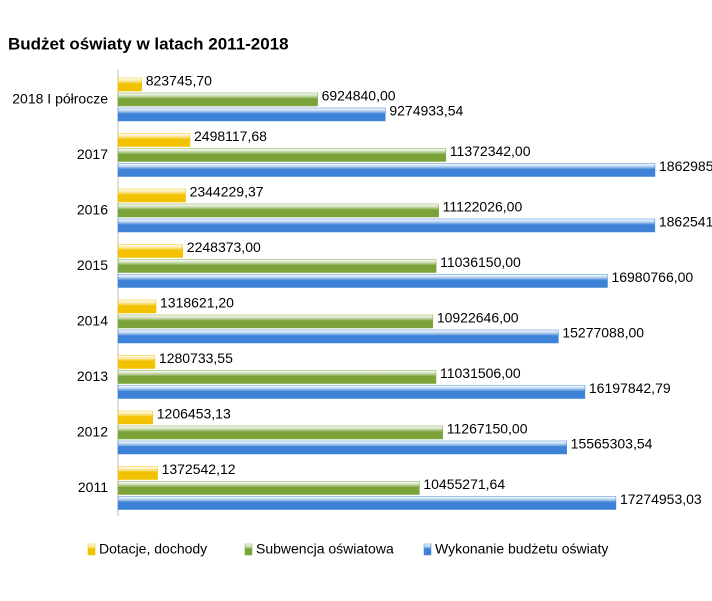 This screenshot has height=601, width=712. What do you see at coordinates (612, 444) in the screenshot?
I see `value-label: 15565303,54` at bounding box center [612, 444].